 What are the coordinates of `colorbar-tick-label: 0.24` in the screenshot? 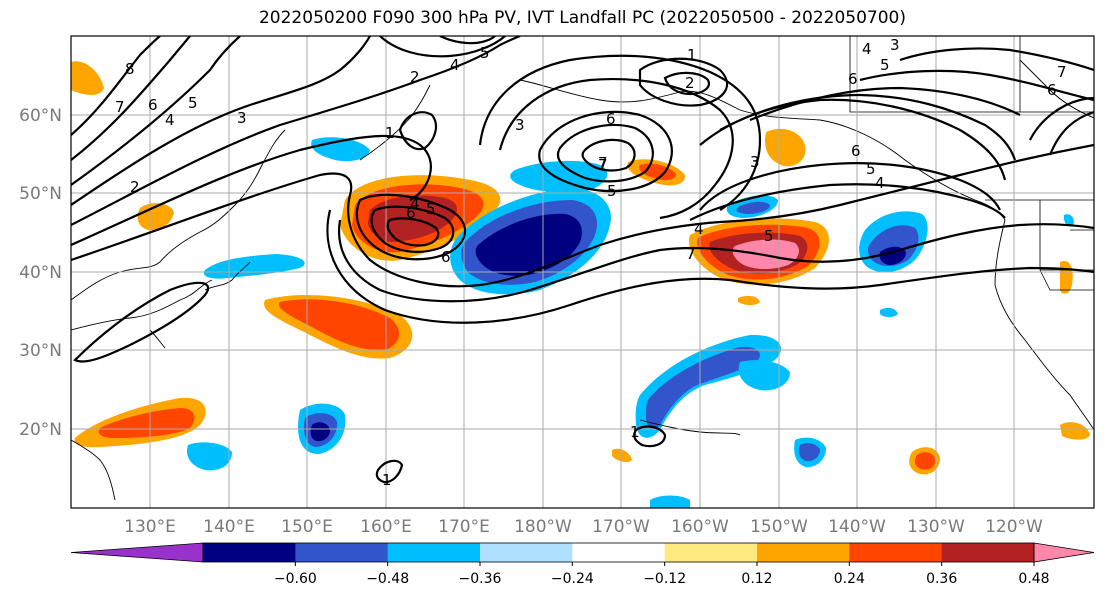 It's located at (849, 579).